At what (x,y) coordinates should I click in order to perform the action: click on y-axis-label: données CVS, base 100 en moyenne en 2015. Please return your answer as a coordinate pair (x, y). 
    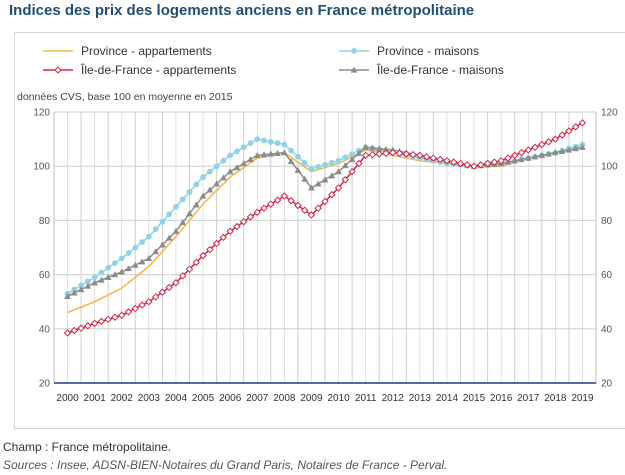
    Looking at the image, I should click on (125, 97).